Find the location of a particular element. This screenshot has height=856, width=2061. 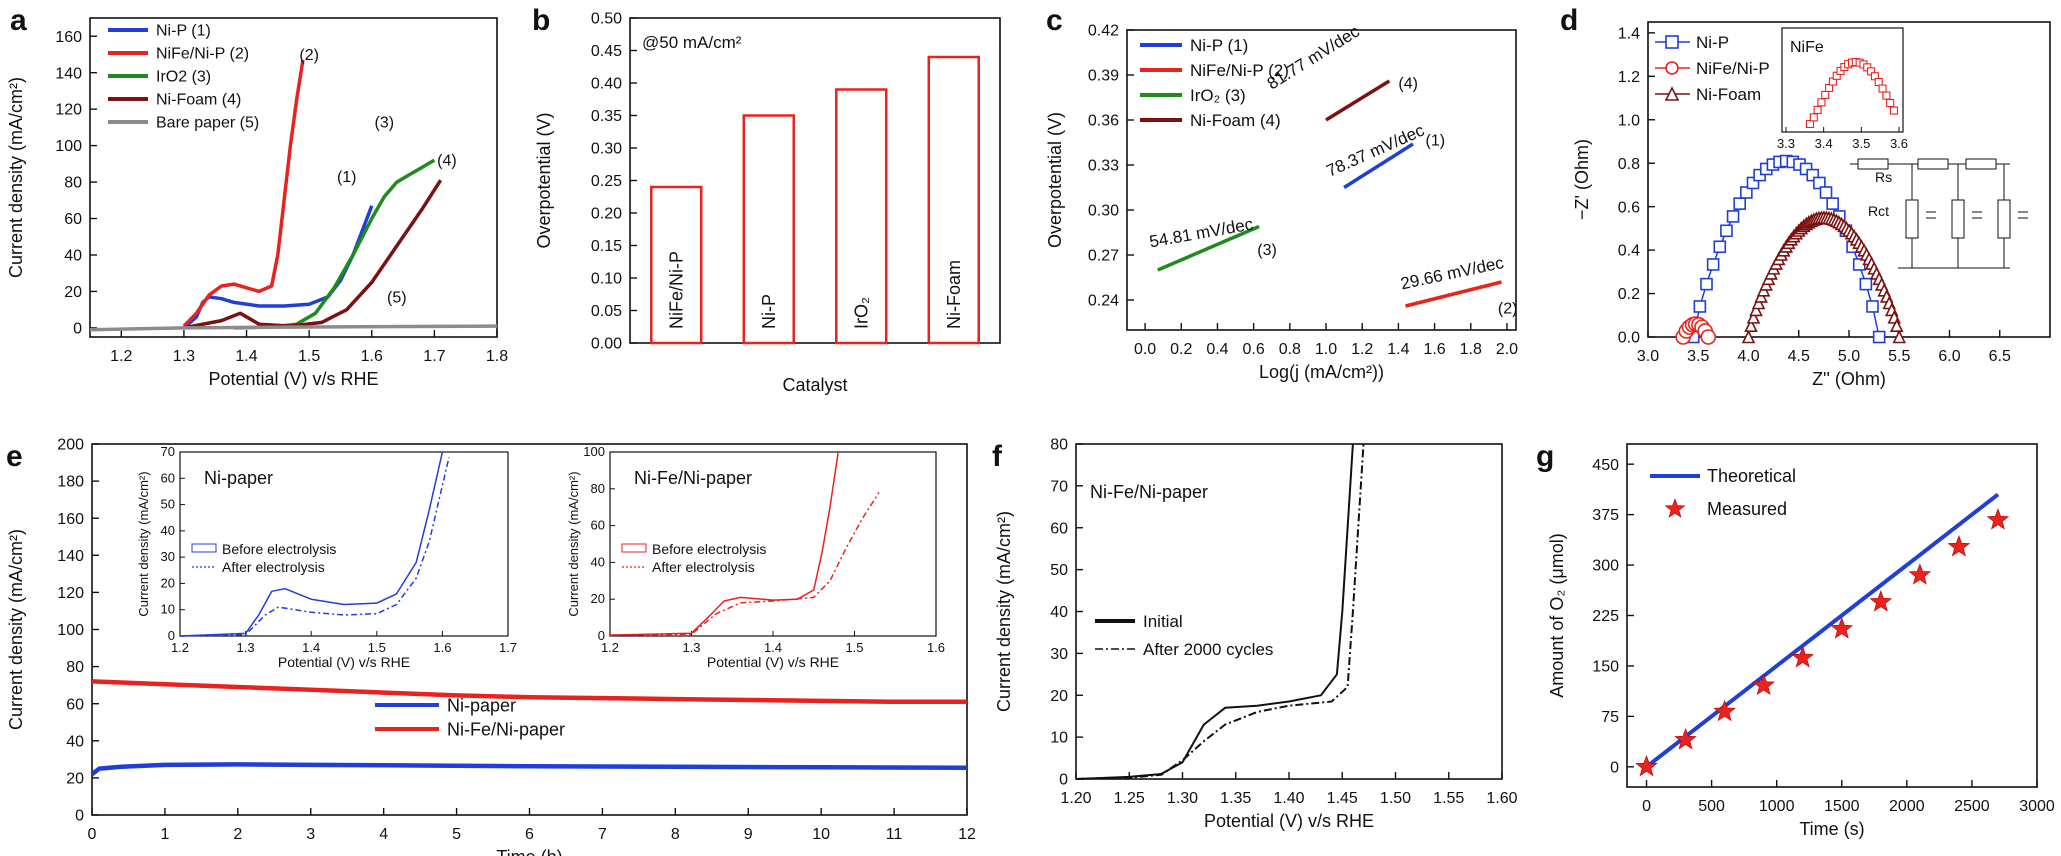

bar-category-label: IrO₂ is located at coordinates (861, 313).